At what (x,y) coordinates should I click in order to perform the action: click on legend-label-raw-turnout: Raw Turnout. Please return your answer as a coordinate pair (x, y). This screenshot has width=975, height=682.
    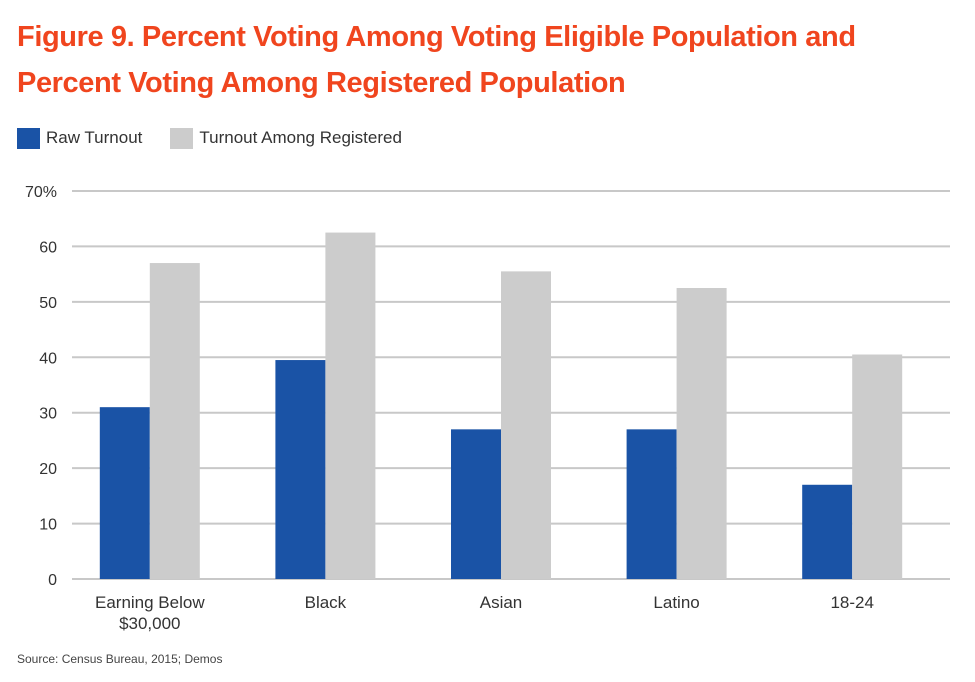
    Looking at the image, I should click on (94, 137).